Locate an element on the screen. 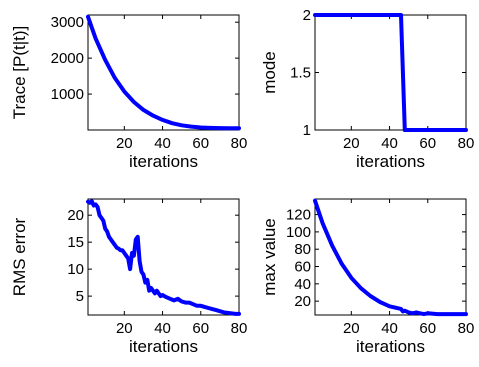 This screenshot has width=479, height=367. y-axis-label: max value is located at coordinates (269, 256).